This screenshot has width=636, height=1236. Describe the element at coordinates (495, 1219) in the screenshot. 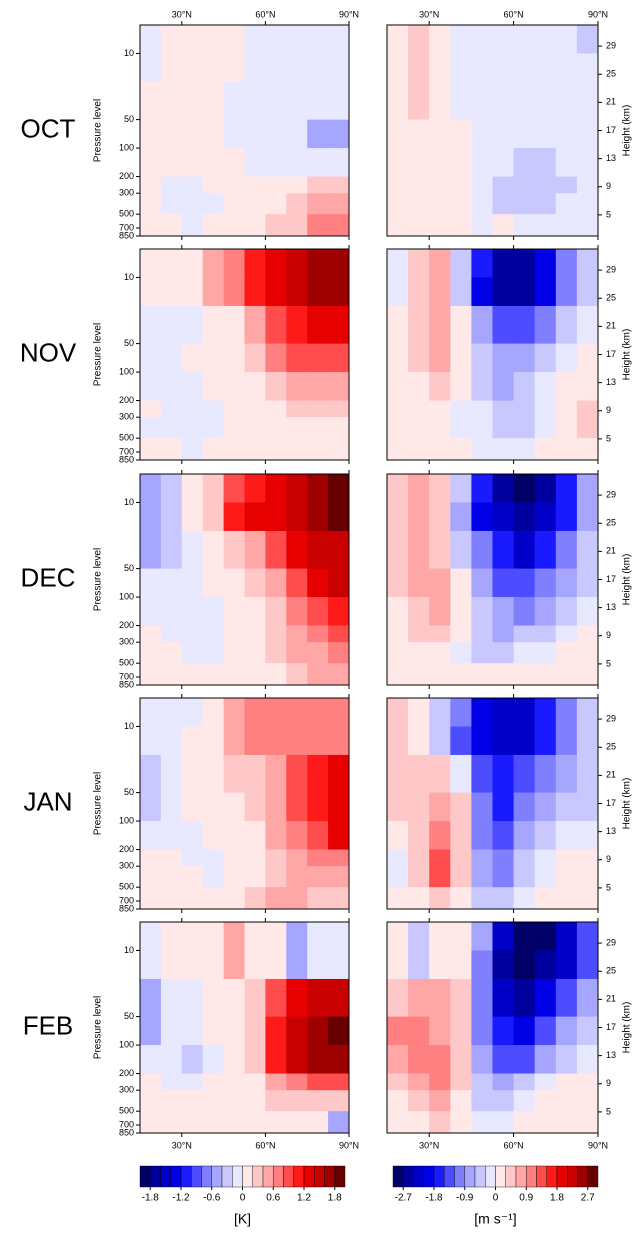

I see `colorbar-units: [m s⁻¹]` at that location.